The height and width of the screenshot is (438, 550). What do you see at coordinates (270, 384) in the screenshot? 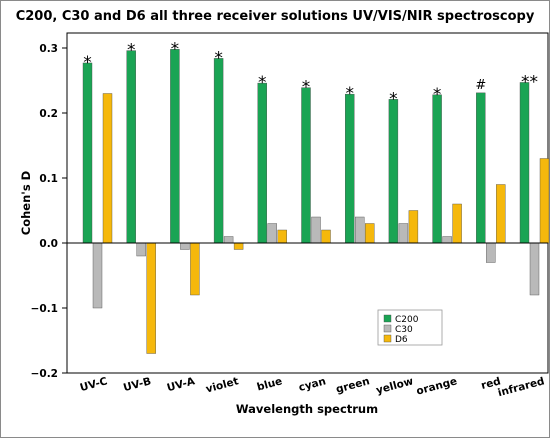
I see `x-tick-label: blue` at bounding box center [270, 384].